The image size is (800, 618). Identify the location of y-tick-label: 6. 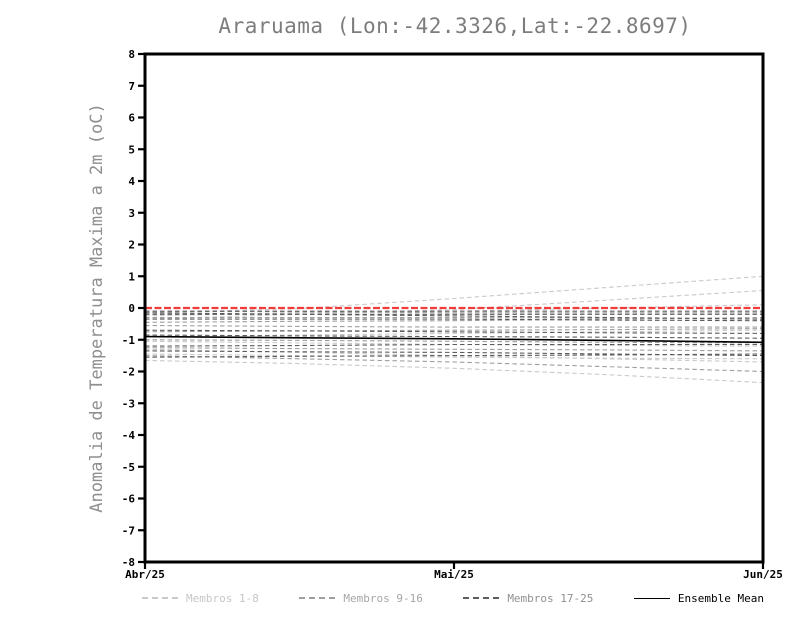
(131, 118).